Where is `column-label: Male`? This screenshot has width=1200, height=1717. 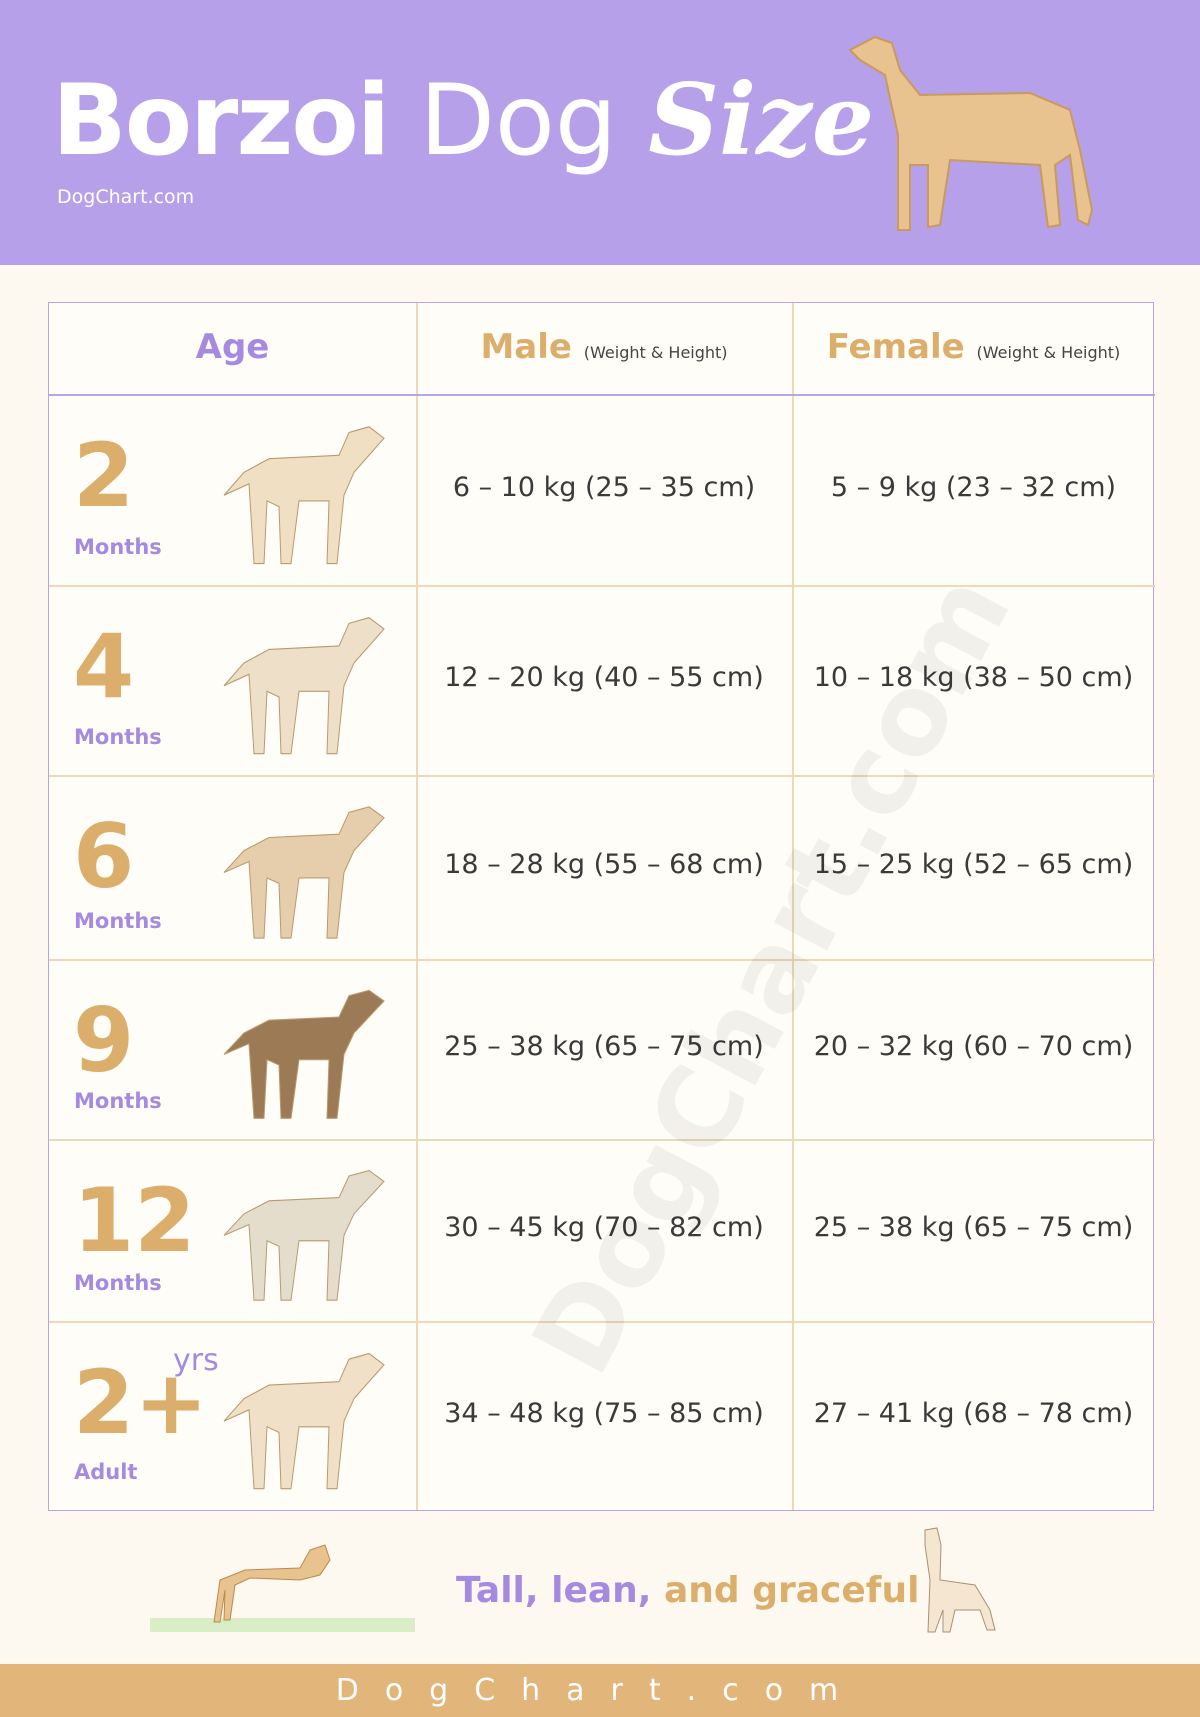
column-label: Male is located at coordinates (526, 347).